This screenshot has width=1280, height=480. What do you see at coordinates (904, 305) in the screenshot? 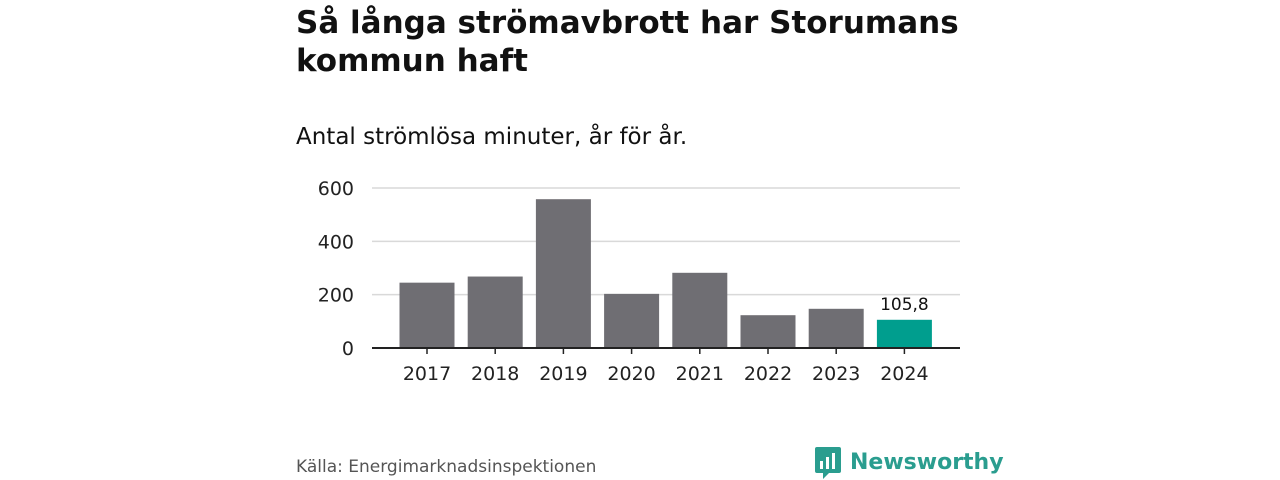
I see `data-label: 105,8` at bounding box center [904, 305].